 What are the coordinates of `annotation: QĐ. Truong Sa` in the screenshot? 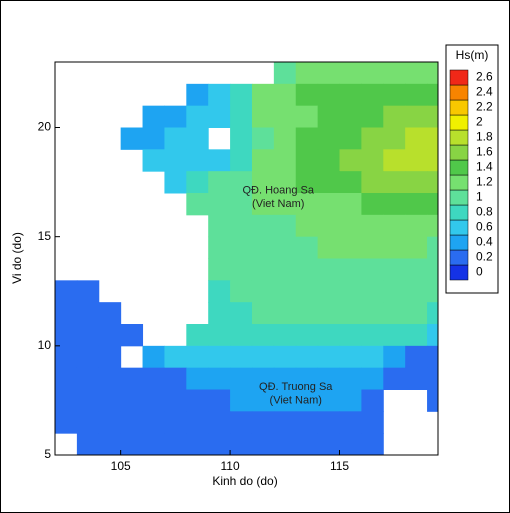 It's located at (296, 387).